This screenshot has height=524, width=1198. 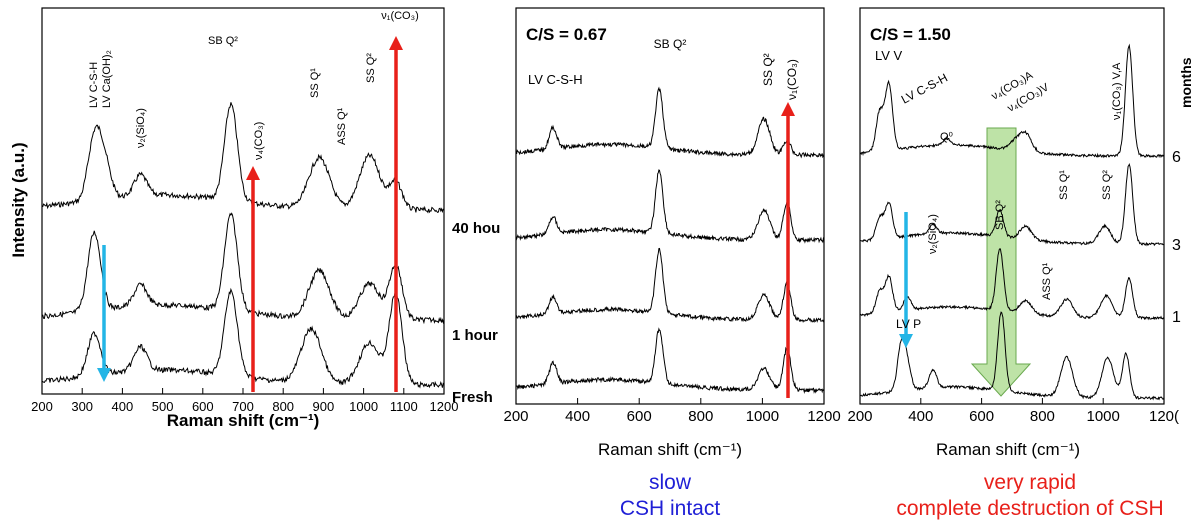 What do you see at coordinates (1047, 281) in the screenshot?
I see `p3-ann-assq1: ASS Q¹` at bounding box center [1047, 281].